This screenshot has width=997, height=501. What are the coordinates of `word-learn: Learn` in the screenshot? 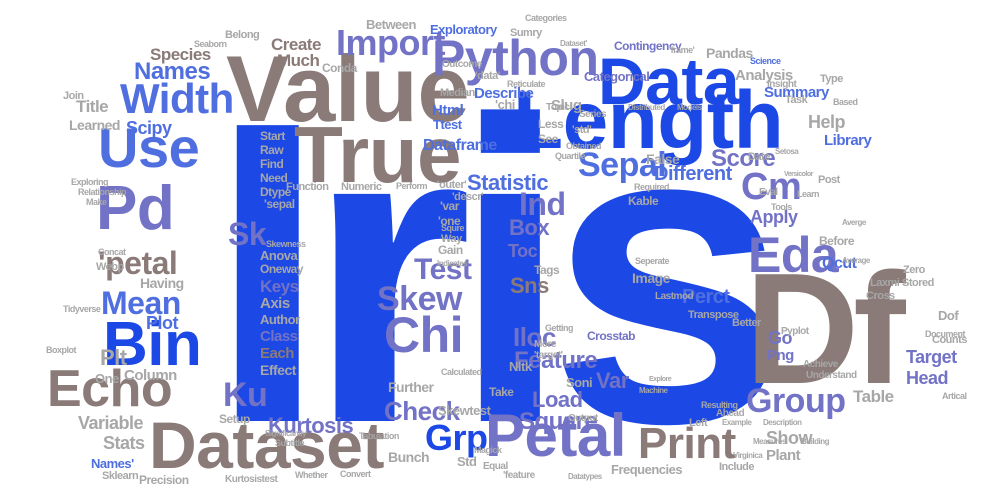 It's located at (808, 194).